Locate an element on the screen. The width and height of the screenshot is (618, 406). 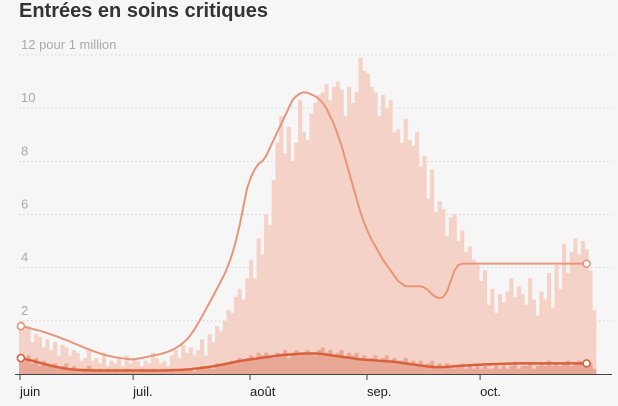
x-tick-label: août is located at coordinates (263, 391).